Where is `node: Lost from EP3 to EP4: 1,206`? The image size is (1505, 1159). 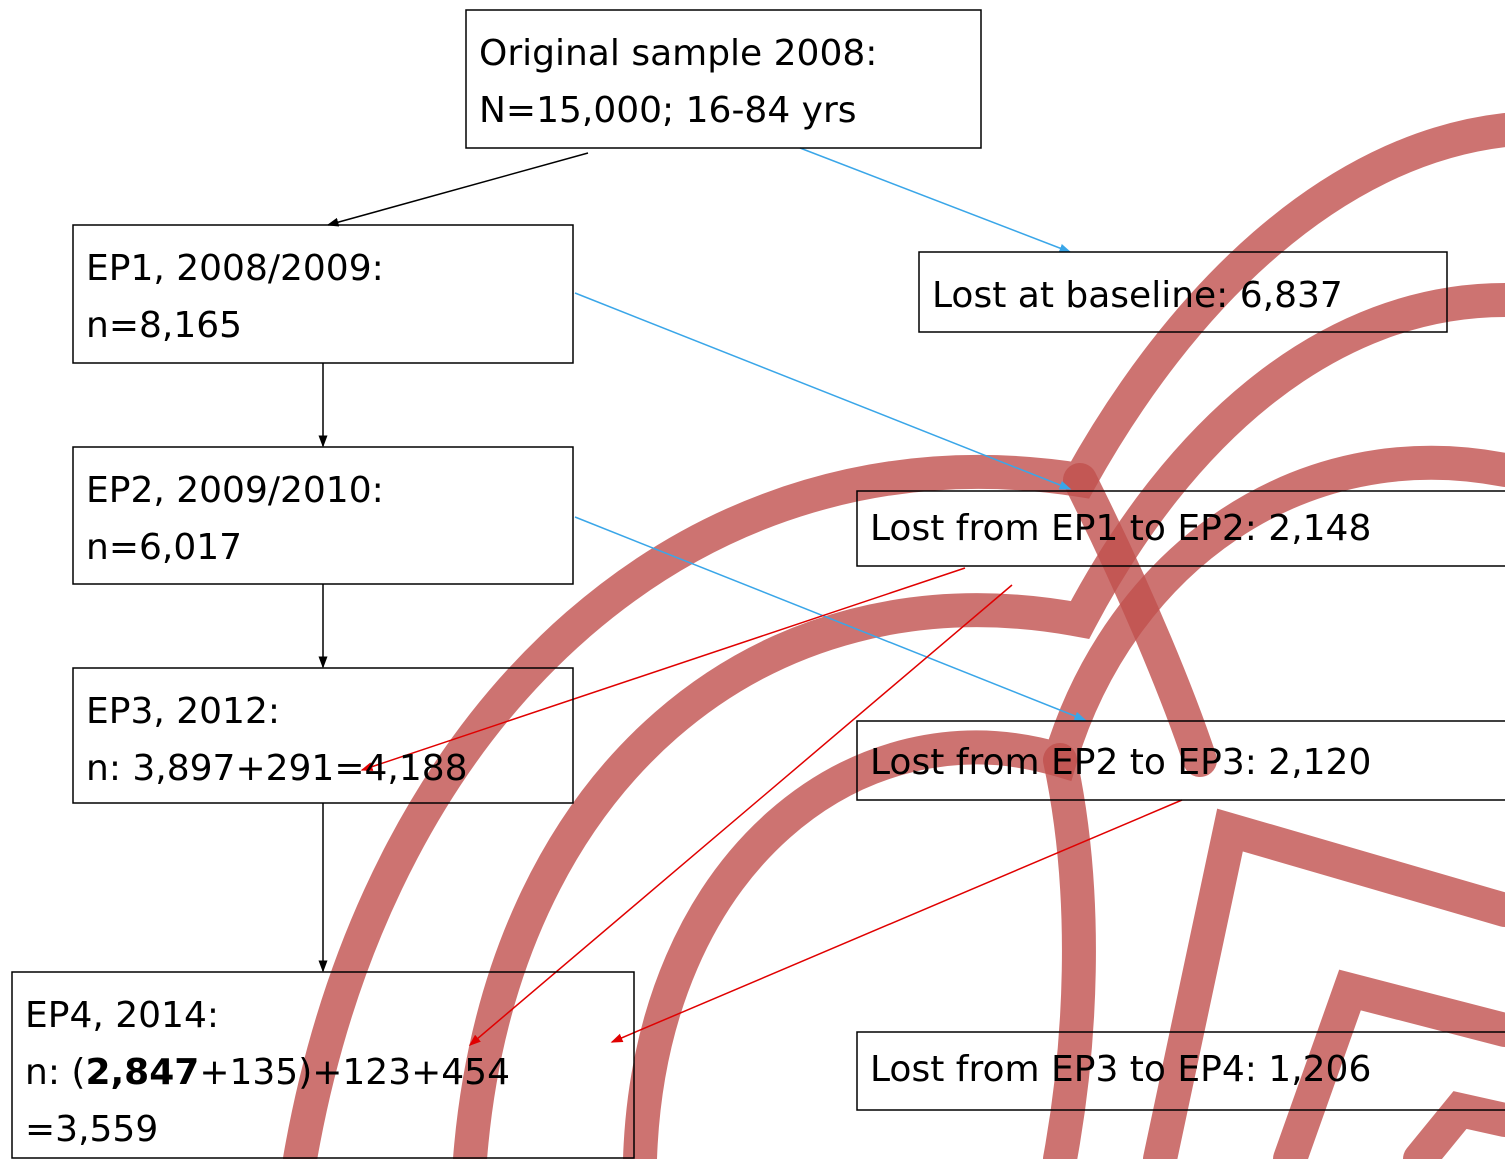 node: Lost from EP3 to EP4: 1,206 is located at coordinates (1180, 1071).